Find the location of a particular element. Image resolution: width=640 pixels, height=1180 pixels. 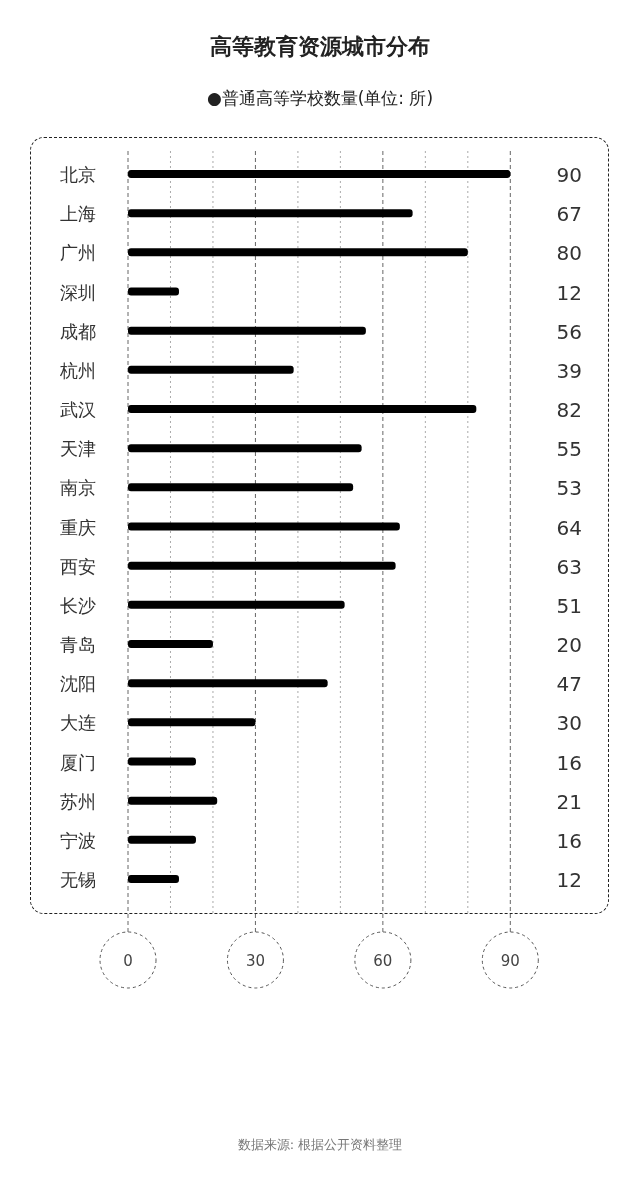

y-tick-label: 广州 is located at coordinates (78, 253).